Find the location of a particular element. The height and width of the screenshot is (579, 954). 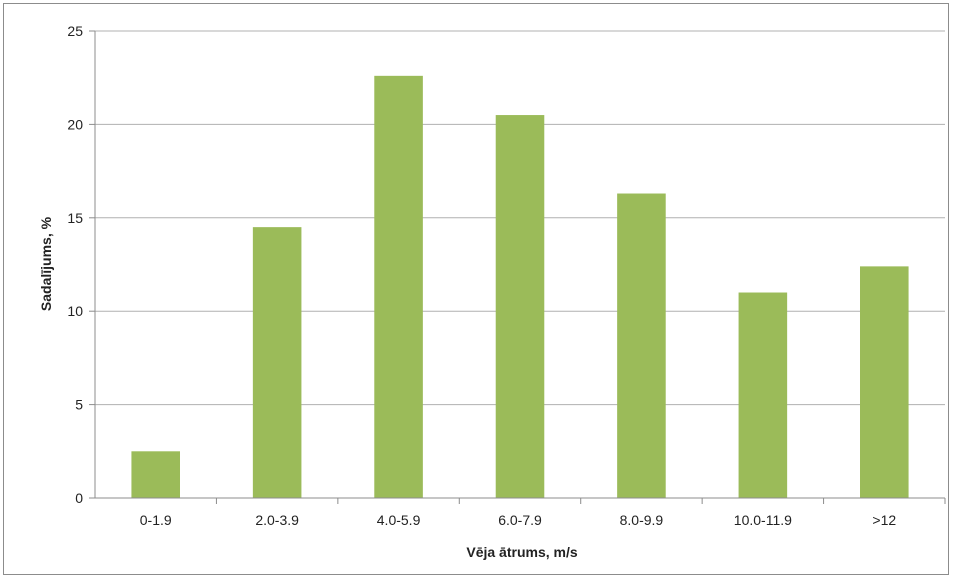

x-tick-label: 10.0-11.9 is located at coordinates (763, 520).